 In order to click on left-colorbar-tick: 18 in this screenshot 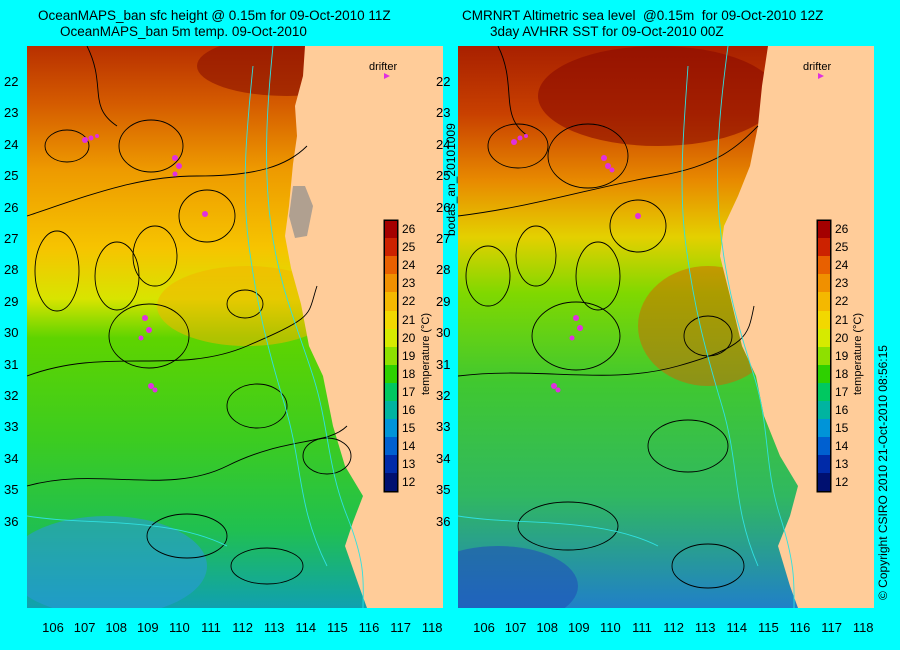, I will do `click(409, 373)`.